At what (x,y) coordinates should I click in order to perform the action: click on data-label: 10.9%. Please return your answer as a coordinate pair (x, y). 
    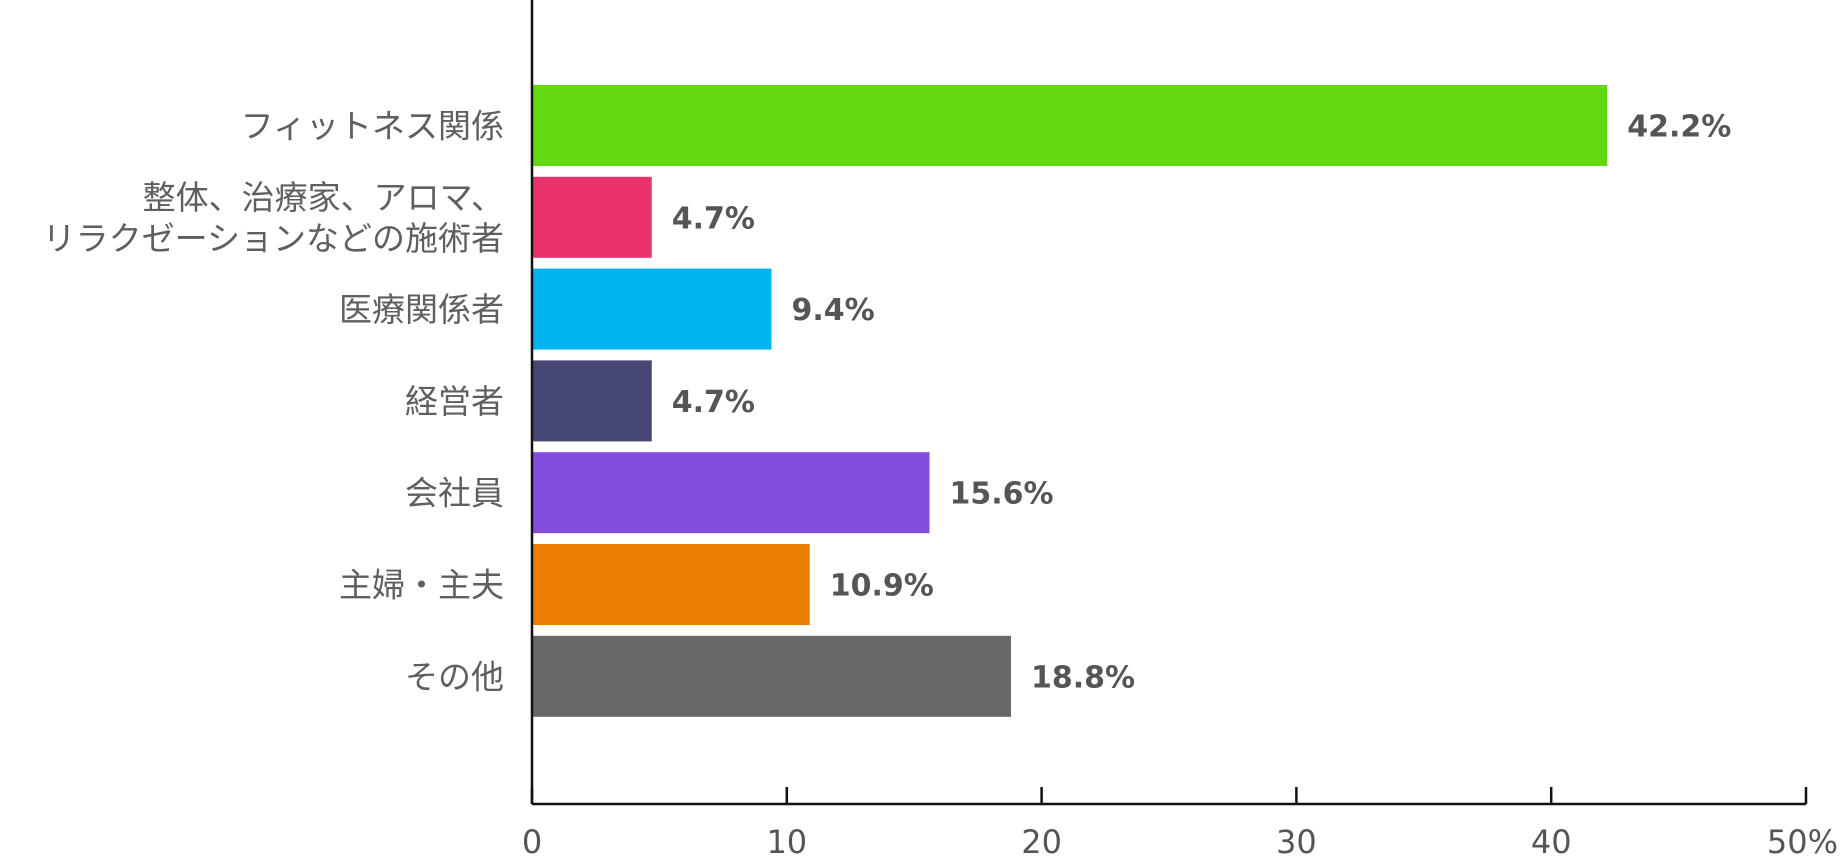
    Looking at the image, I should click on (882, 586).